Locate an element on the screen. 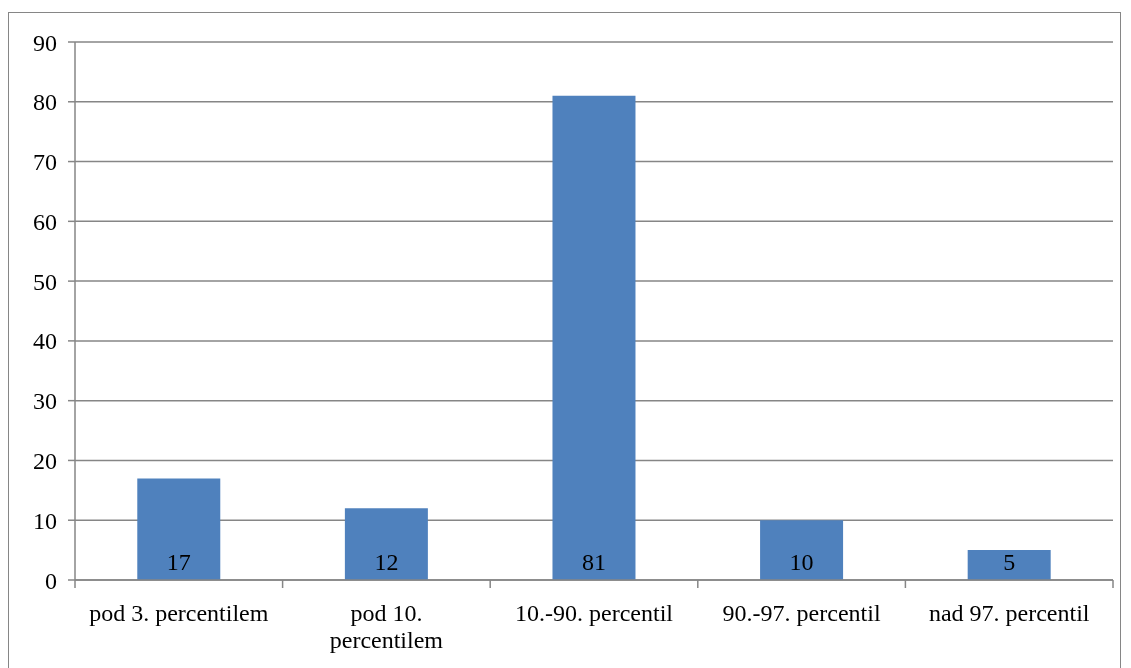 The width and height of the screenshot is (1131, 668). y-tick-label: 60 is located at coordinates (45, 221).